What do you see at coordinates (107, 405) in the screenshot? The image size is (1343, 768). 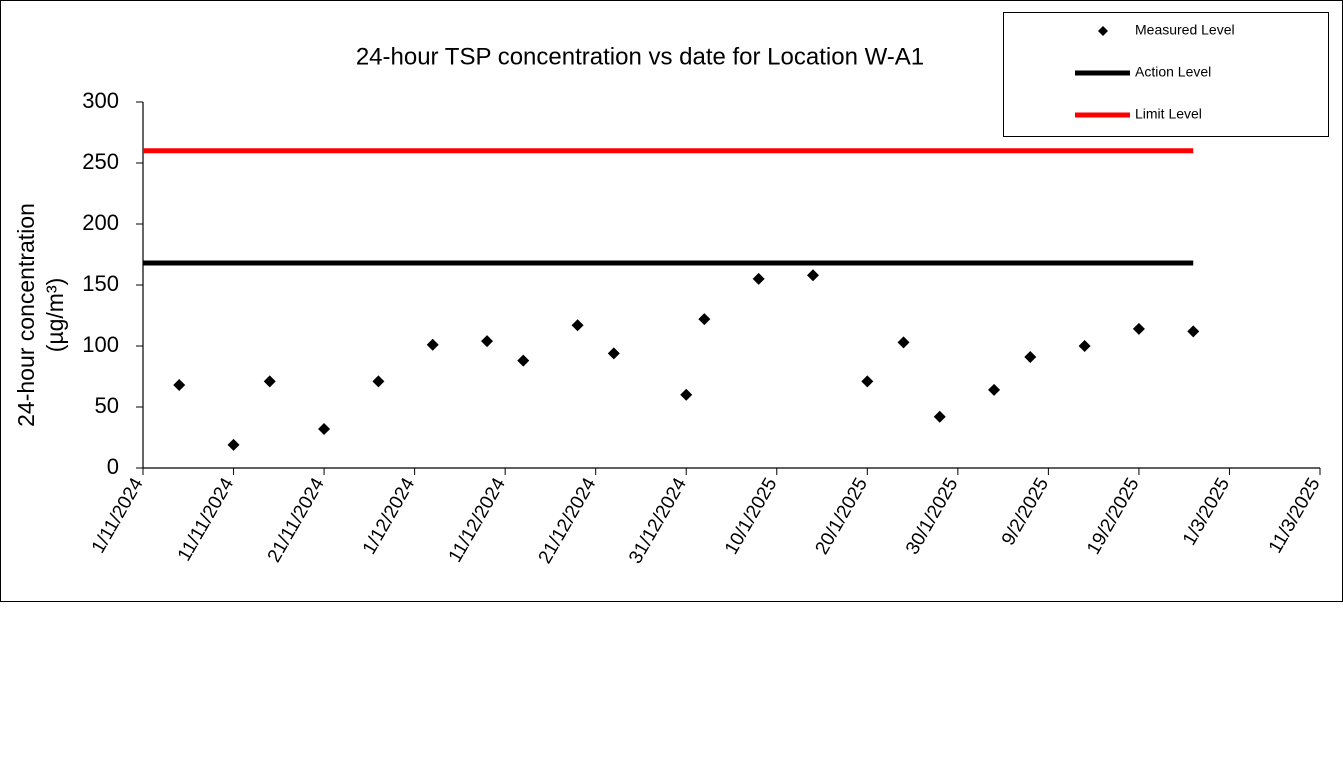 I see `y-tick-label: 50` at bounding box center [107, 405].